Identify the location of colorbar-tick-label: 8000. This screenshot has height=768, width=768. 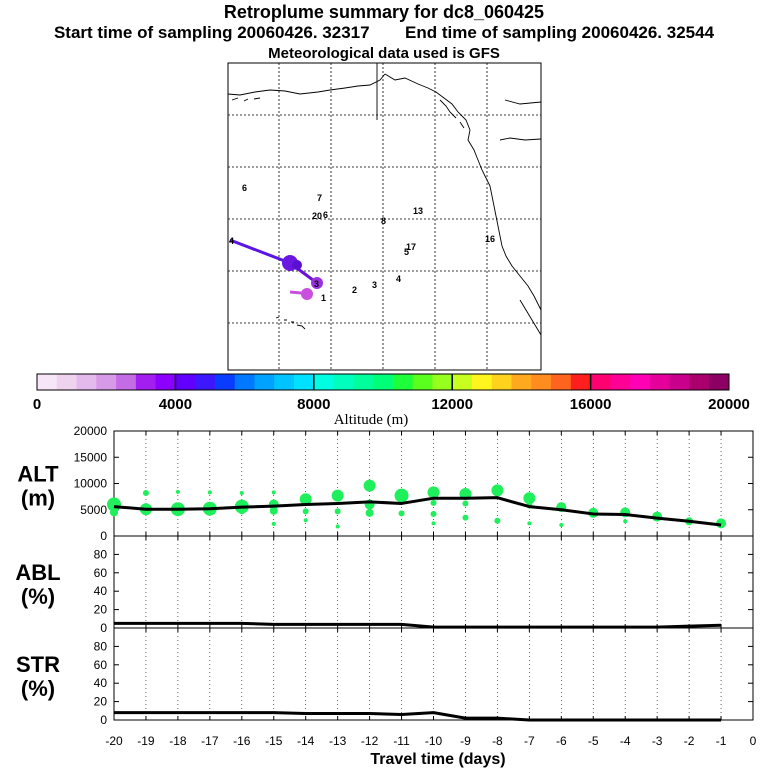
(313, 404).